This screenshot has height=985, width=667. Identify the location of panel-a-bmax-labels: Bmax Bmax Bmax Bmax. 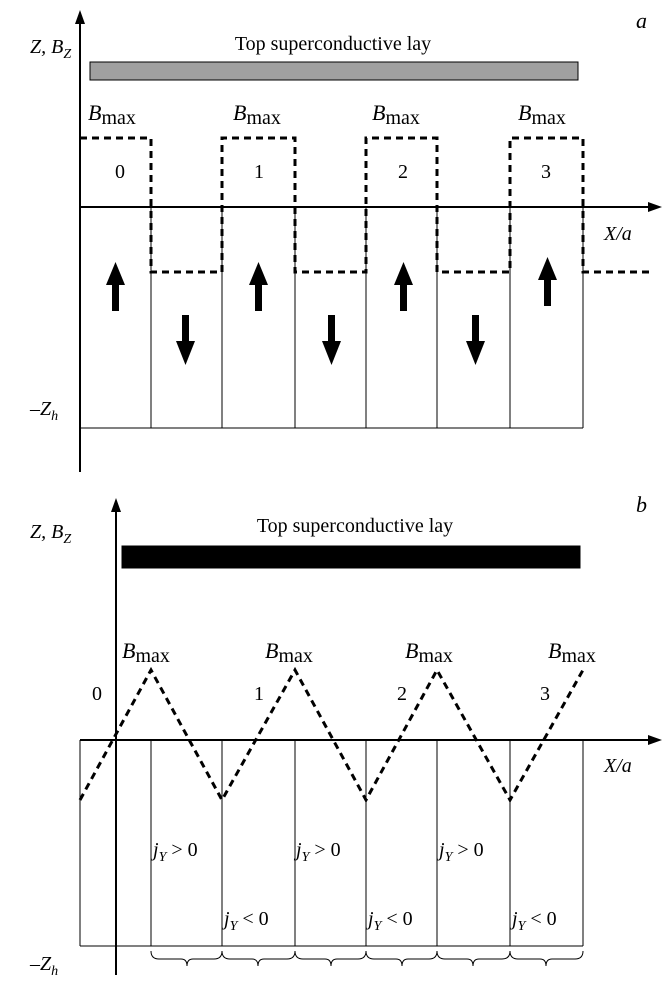
(327, 114).